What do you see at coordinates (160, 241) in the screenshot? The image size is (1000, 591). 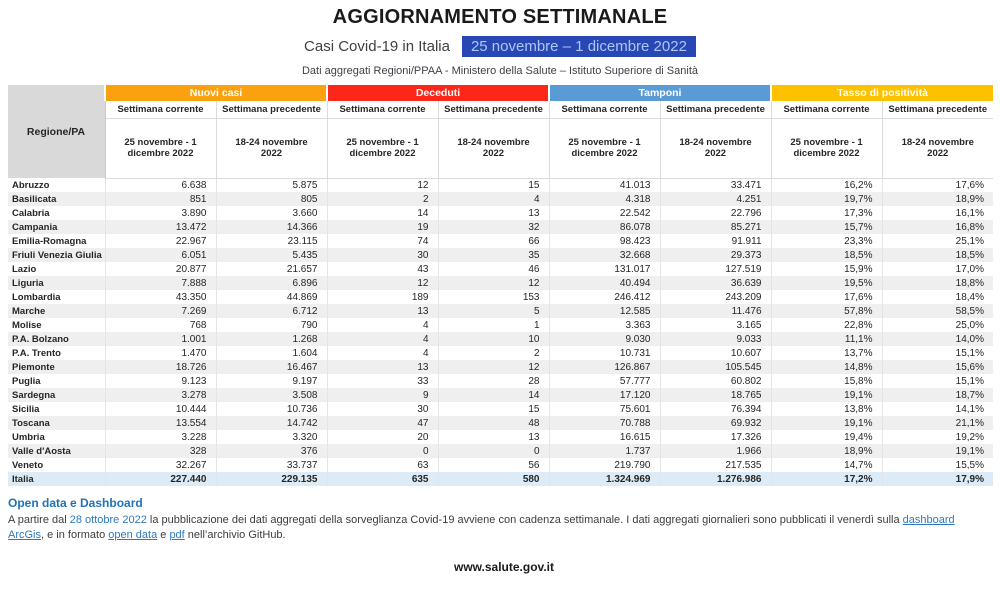 I see `nuovi-casi-corrente-cell: 22.967` at bounding box center [160, 241].